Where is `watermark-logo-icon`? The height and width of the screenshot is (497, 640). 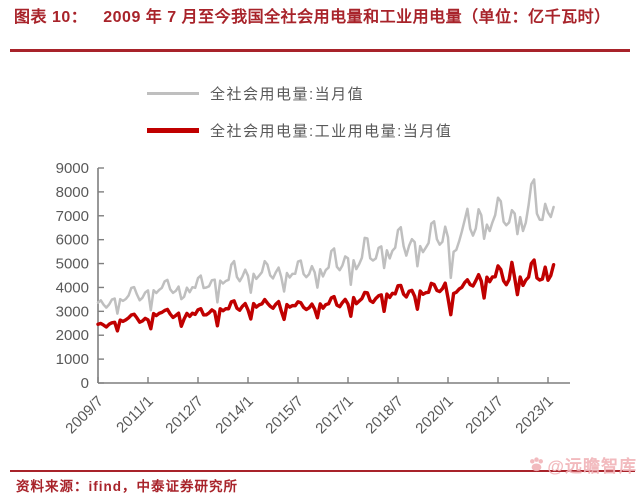 watermark-logo-icon is located at coordinates (537, 464).